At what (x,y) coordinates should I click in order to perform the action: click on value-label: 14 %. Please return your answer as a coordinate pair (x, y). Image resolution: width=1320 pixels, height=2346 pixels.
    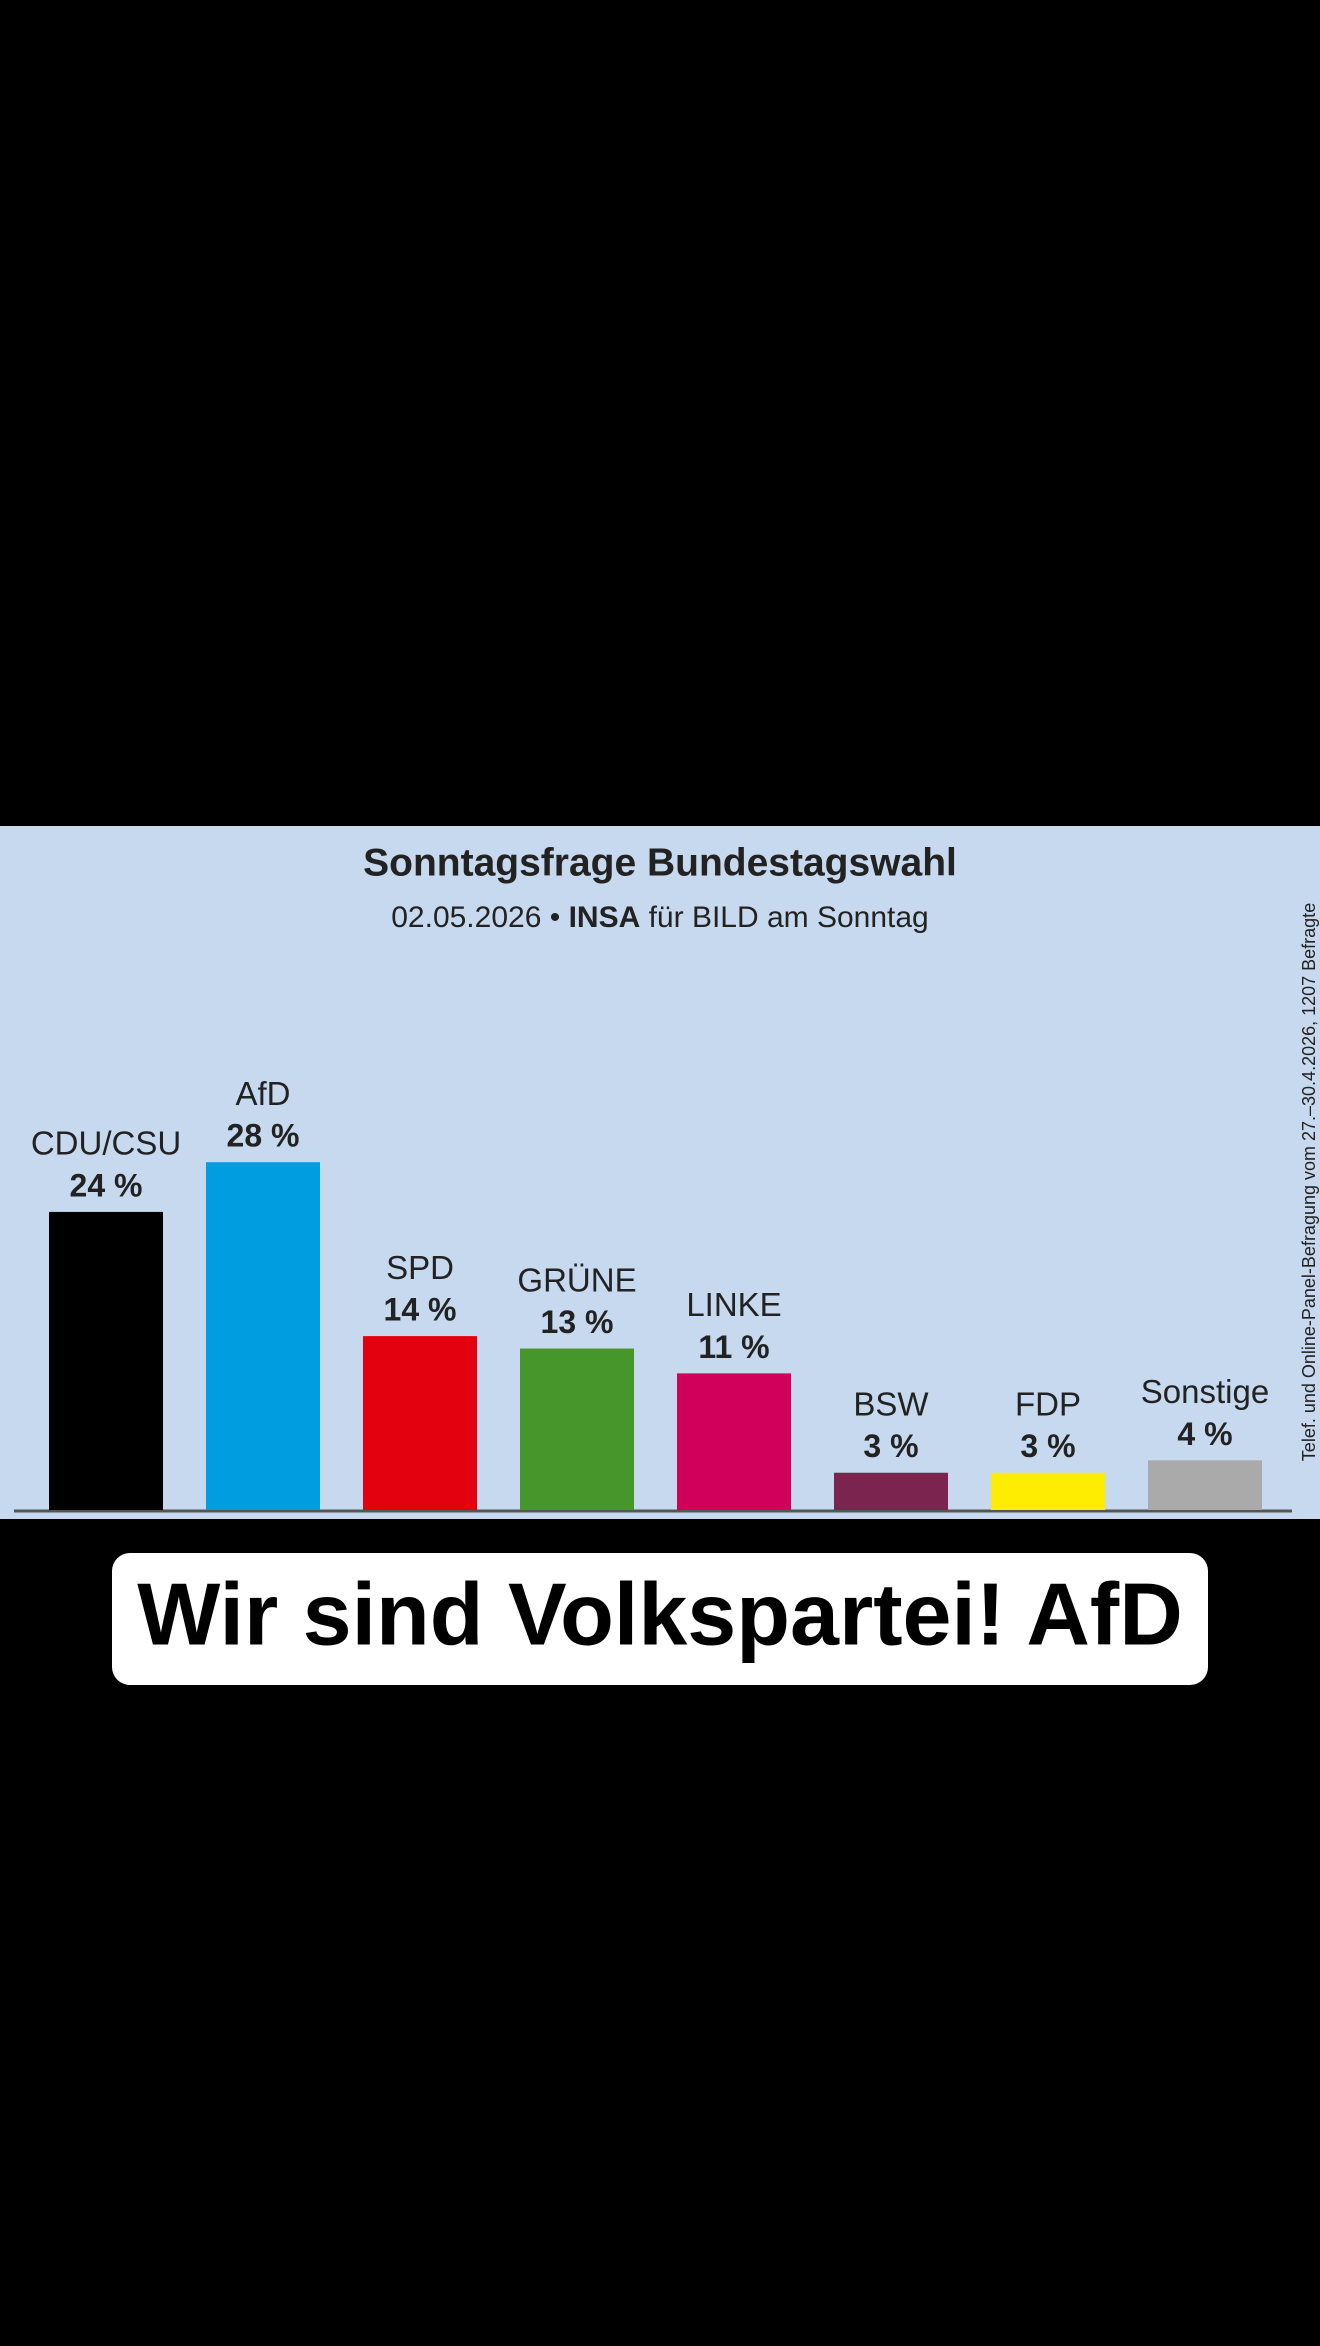
    Looking at the image, I should click on (420, 1310).